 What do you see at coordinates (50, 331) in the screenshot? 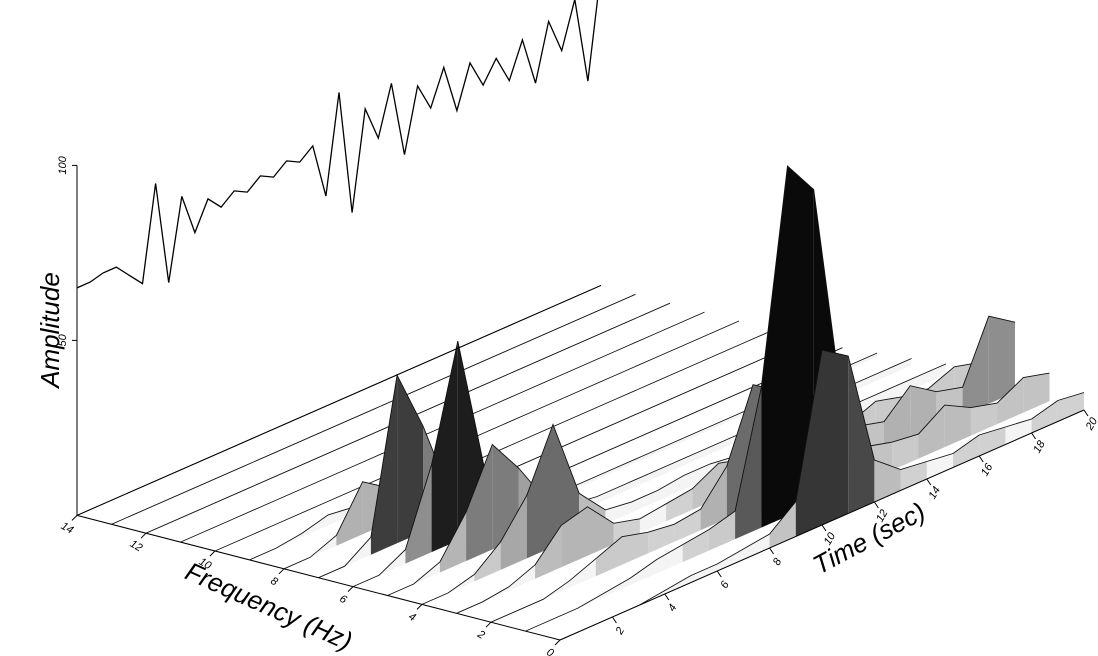
I see `z-axis-label: Amplitude` at bounding box center [50, 331].